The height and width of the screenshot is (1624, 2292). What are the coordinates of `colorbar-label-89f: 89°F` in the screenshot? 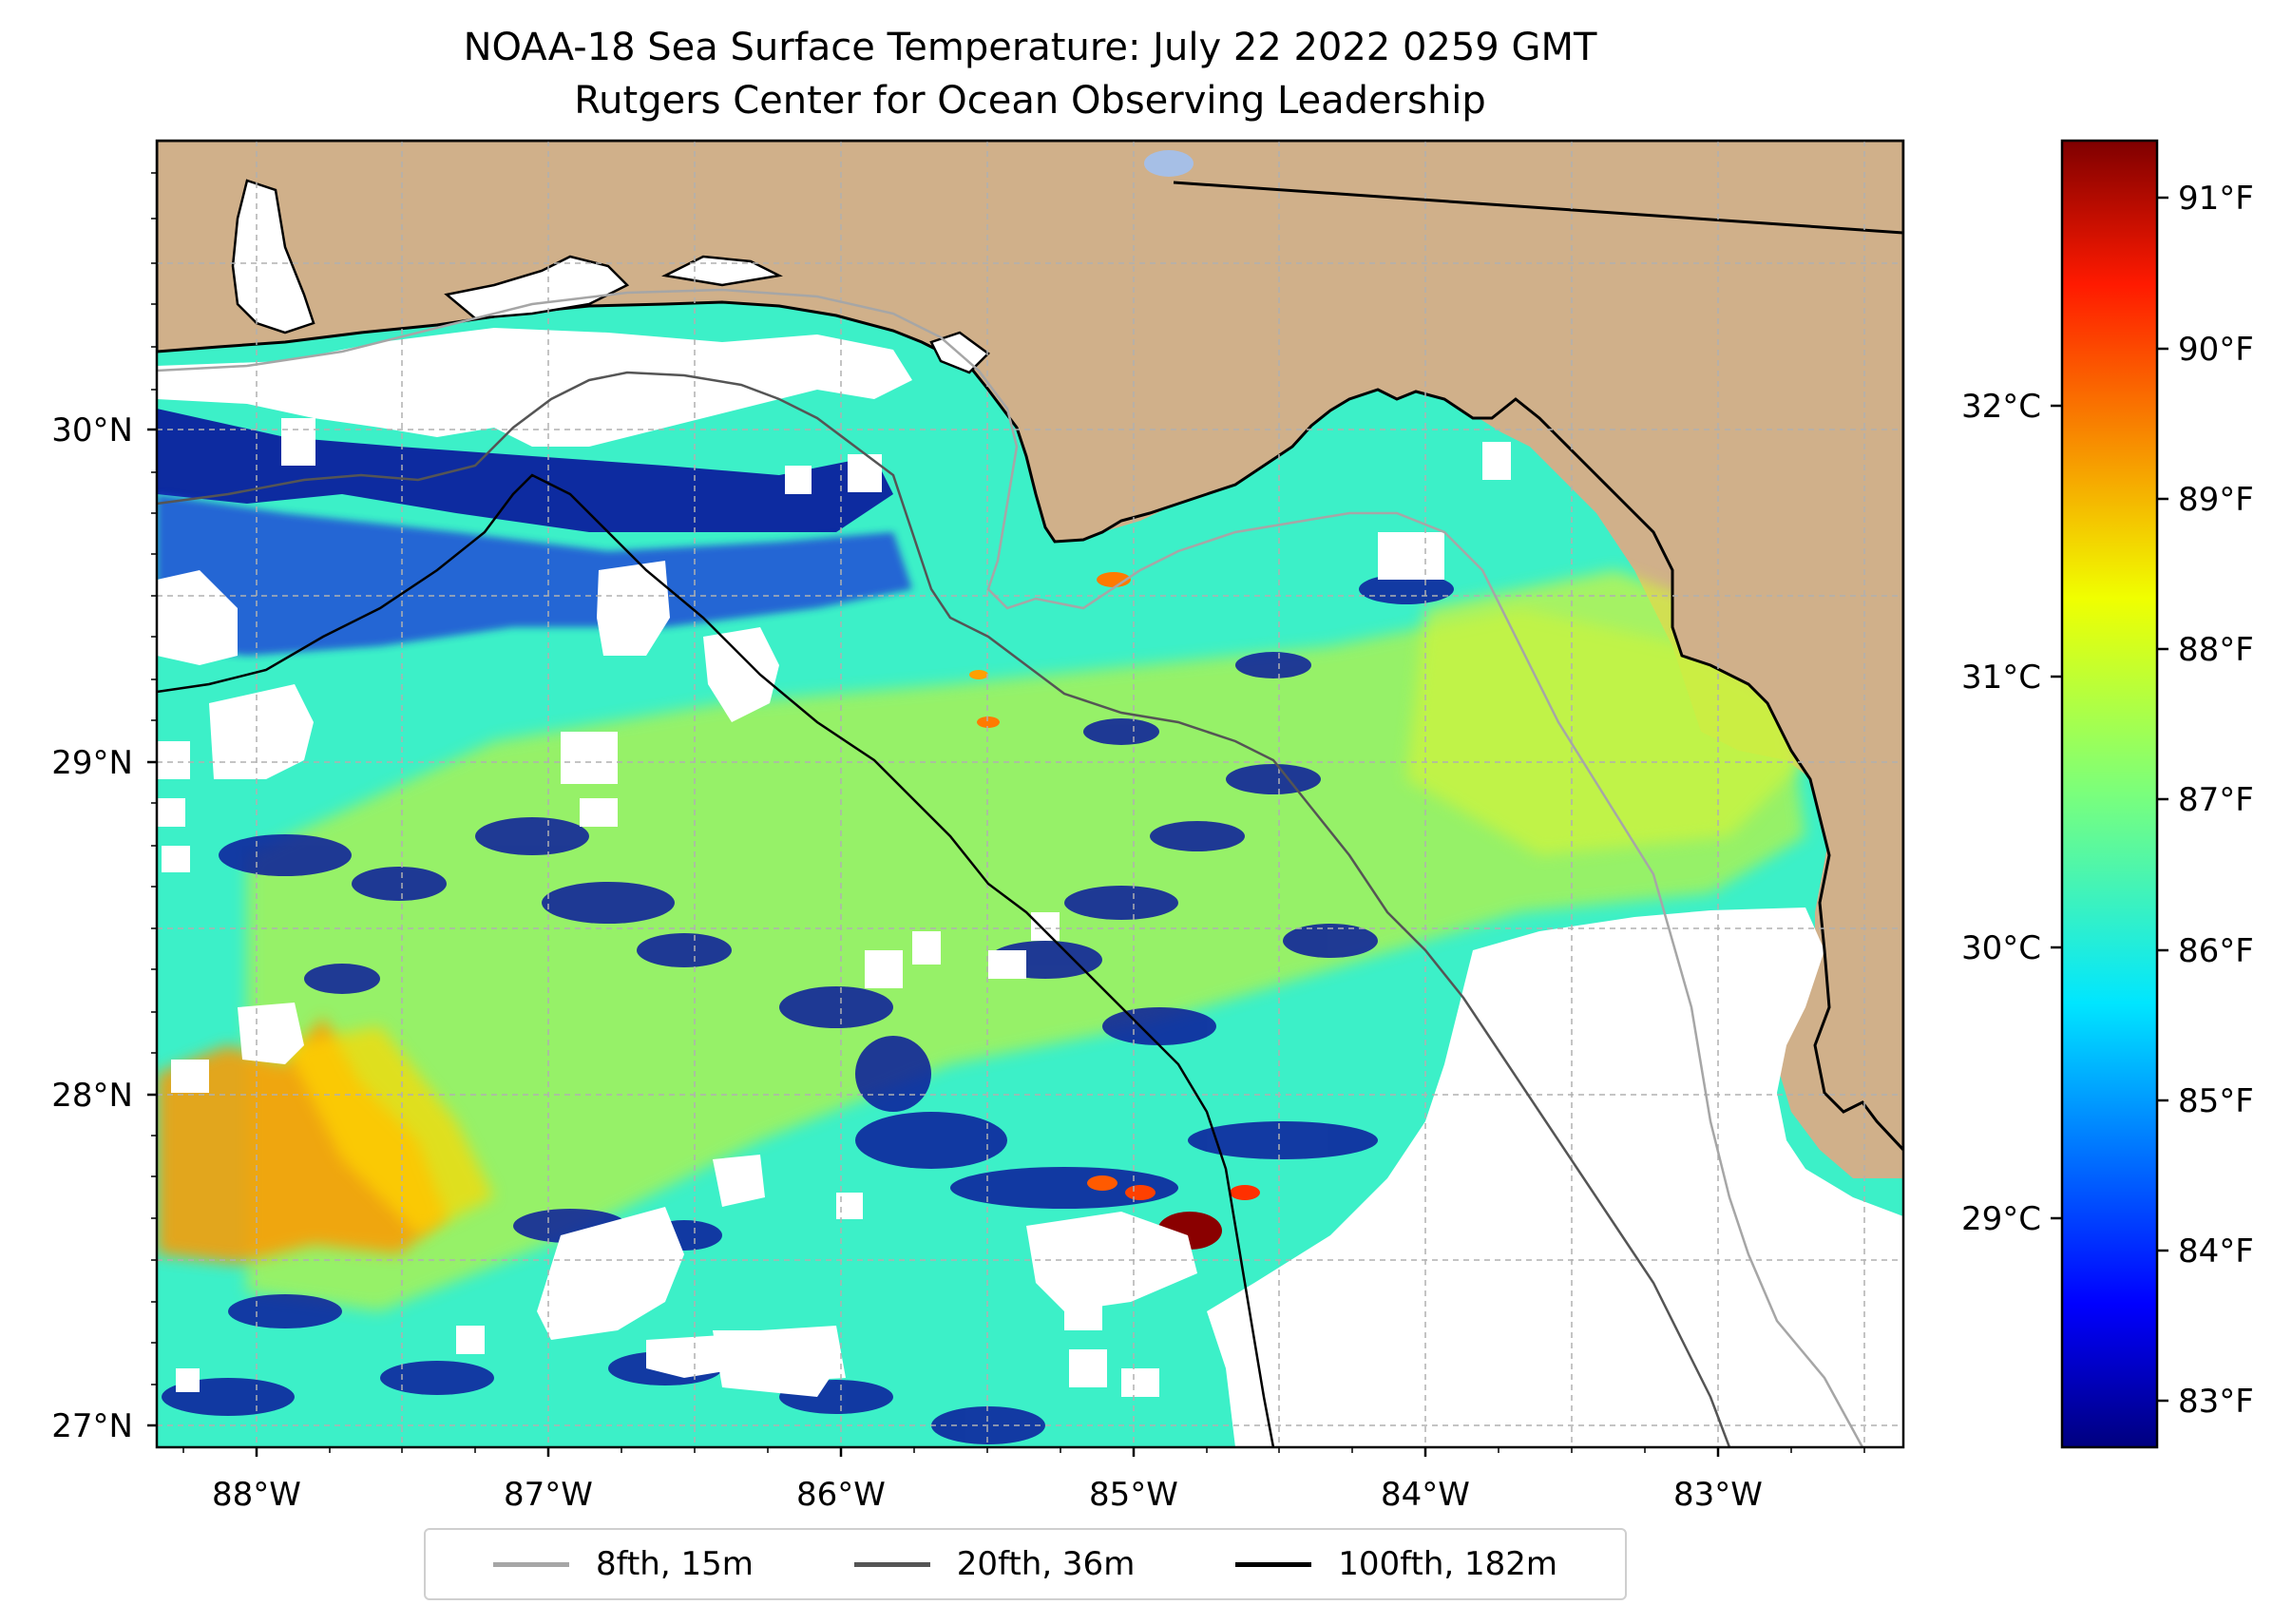 It's located at (2216, 500).